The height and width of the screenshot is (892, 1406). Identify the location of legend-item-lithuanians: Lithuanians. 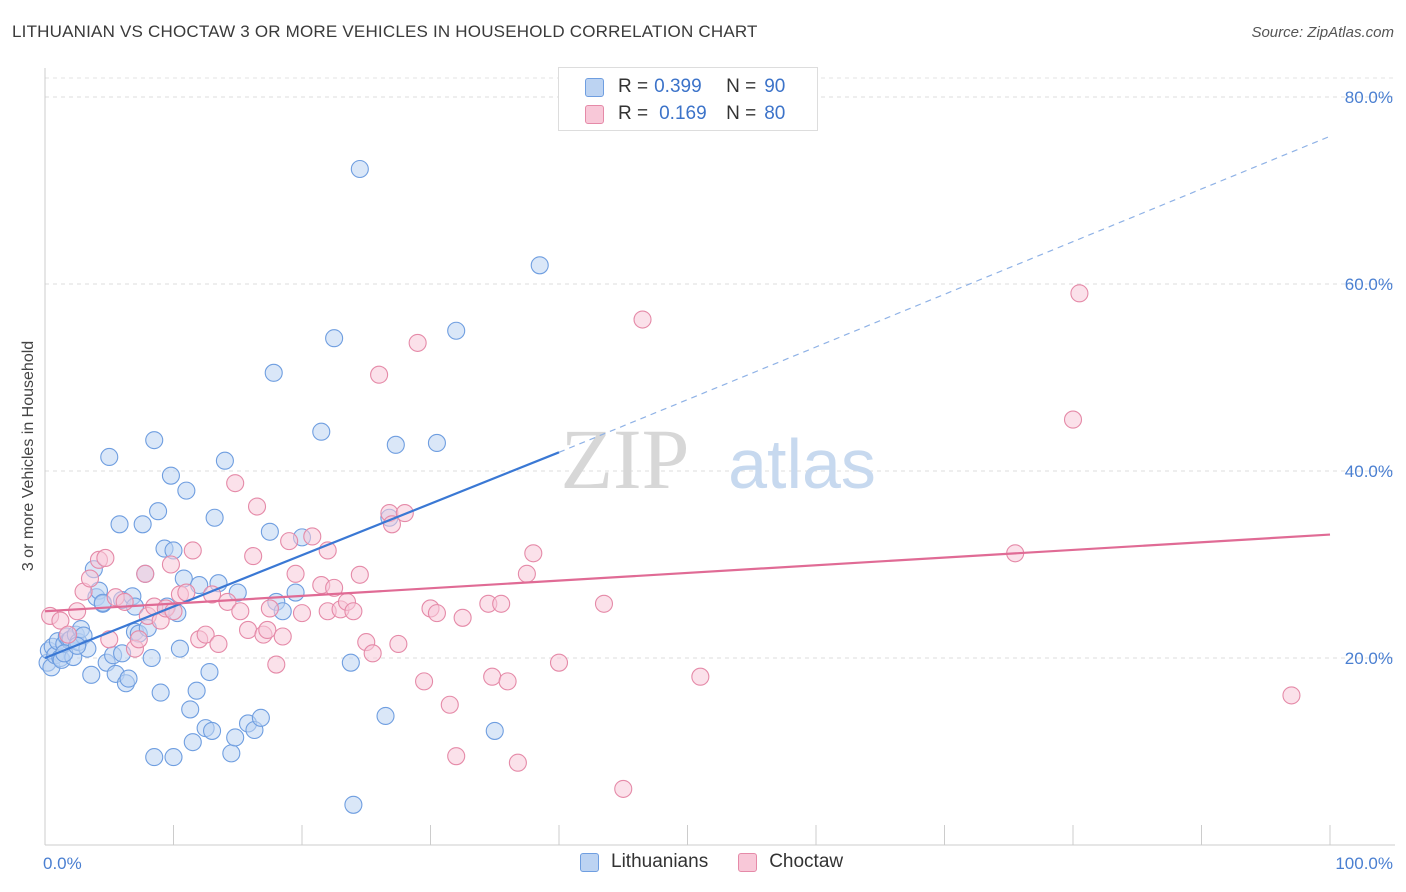
(644, 862).